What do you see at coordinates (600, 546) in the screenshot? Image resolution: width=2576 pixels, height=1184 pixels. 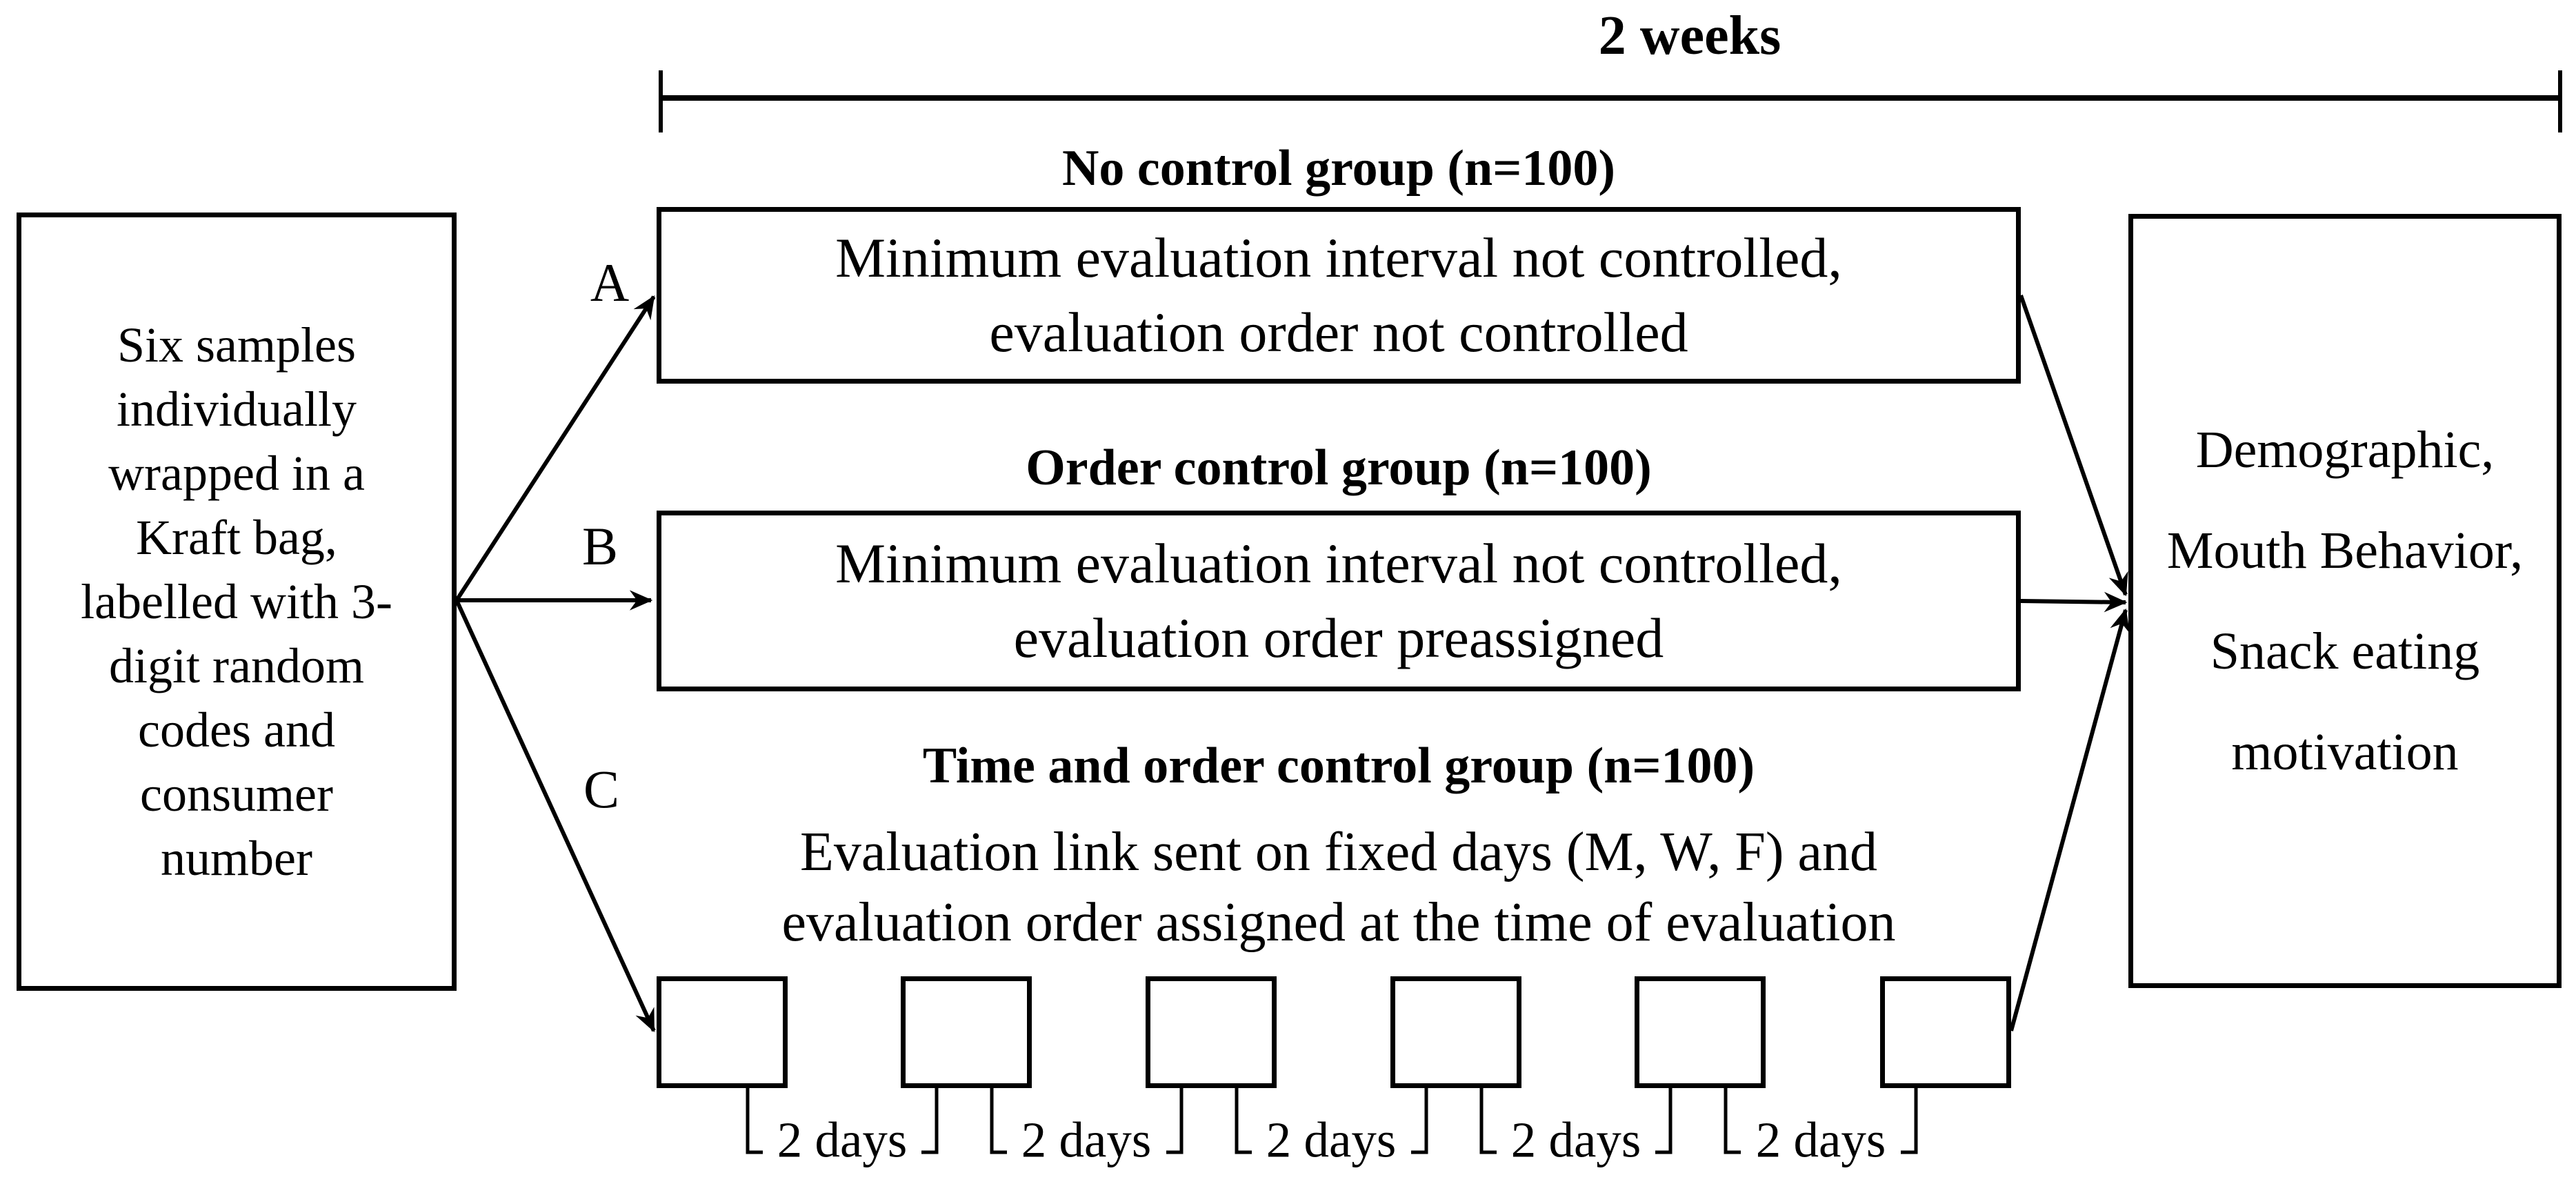 I see `branch-b-letter: B` at bounding box center [600, 546].